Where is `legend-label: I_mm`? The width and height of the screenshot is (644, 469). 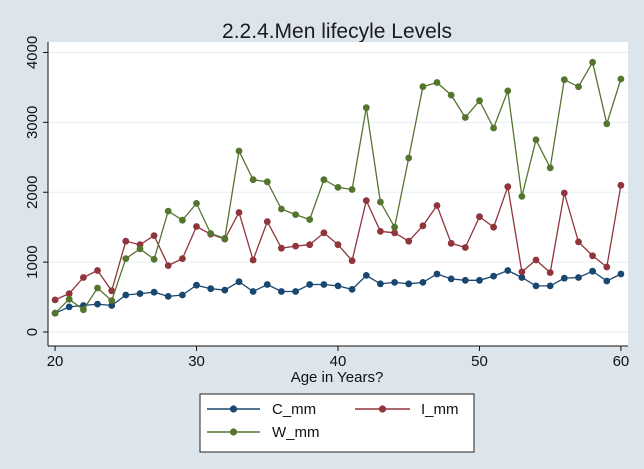 legend-label: I_mm is located at coordinates (440, 409).